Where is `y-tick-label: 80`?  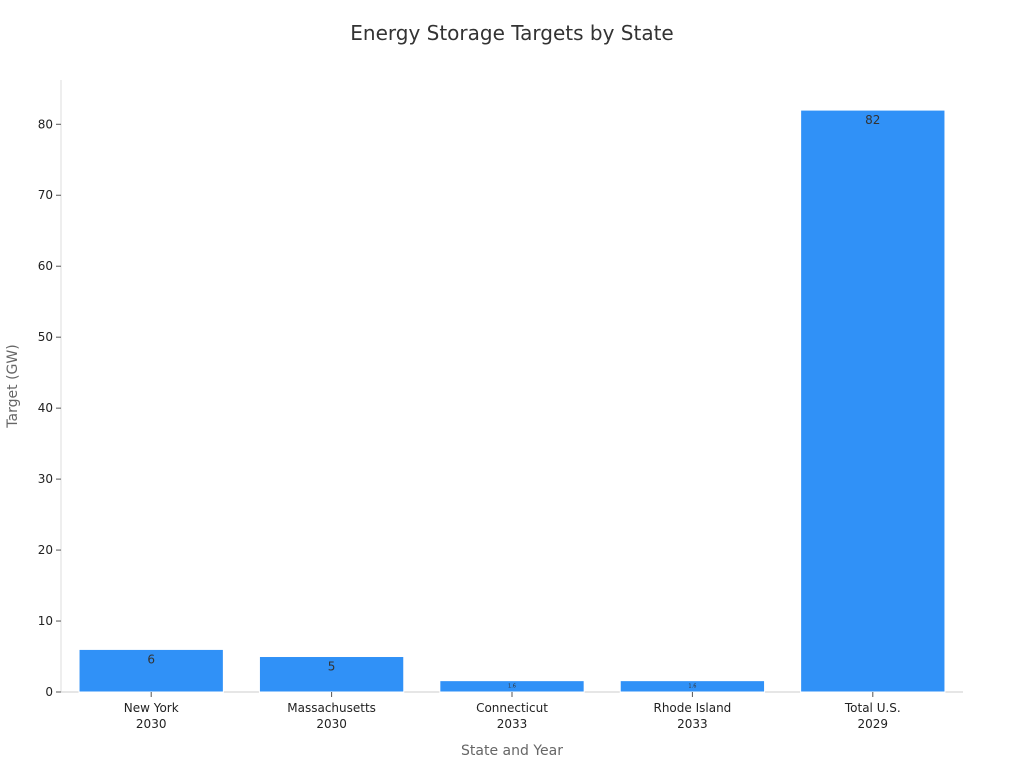
y-tick-label: 80 is located at coordinates (45, 124).